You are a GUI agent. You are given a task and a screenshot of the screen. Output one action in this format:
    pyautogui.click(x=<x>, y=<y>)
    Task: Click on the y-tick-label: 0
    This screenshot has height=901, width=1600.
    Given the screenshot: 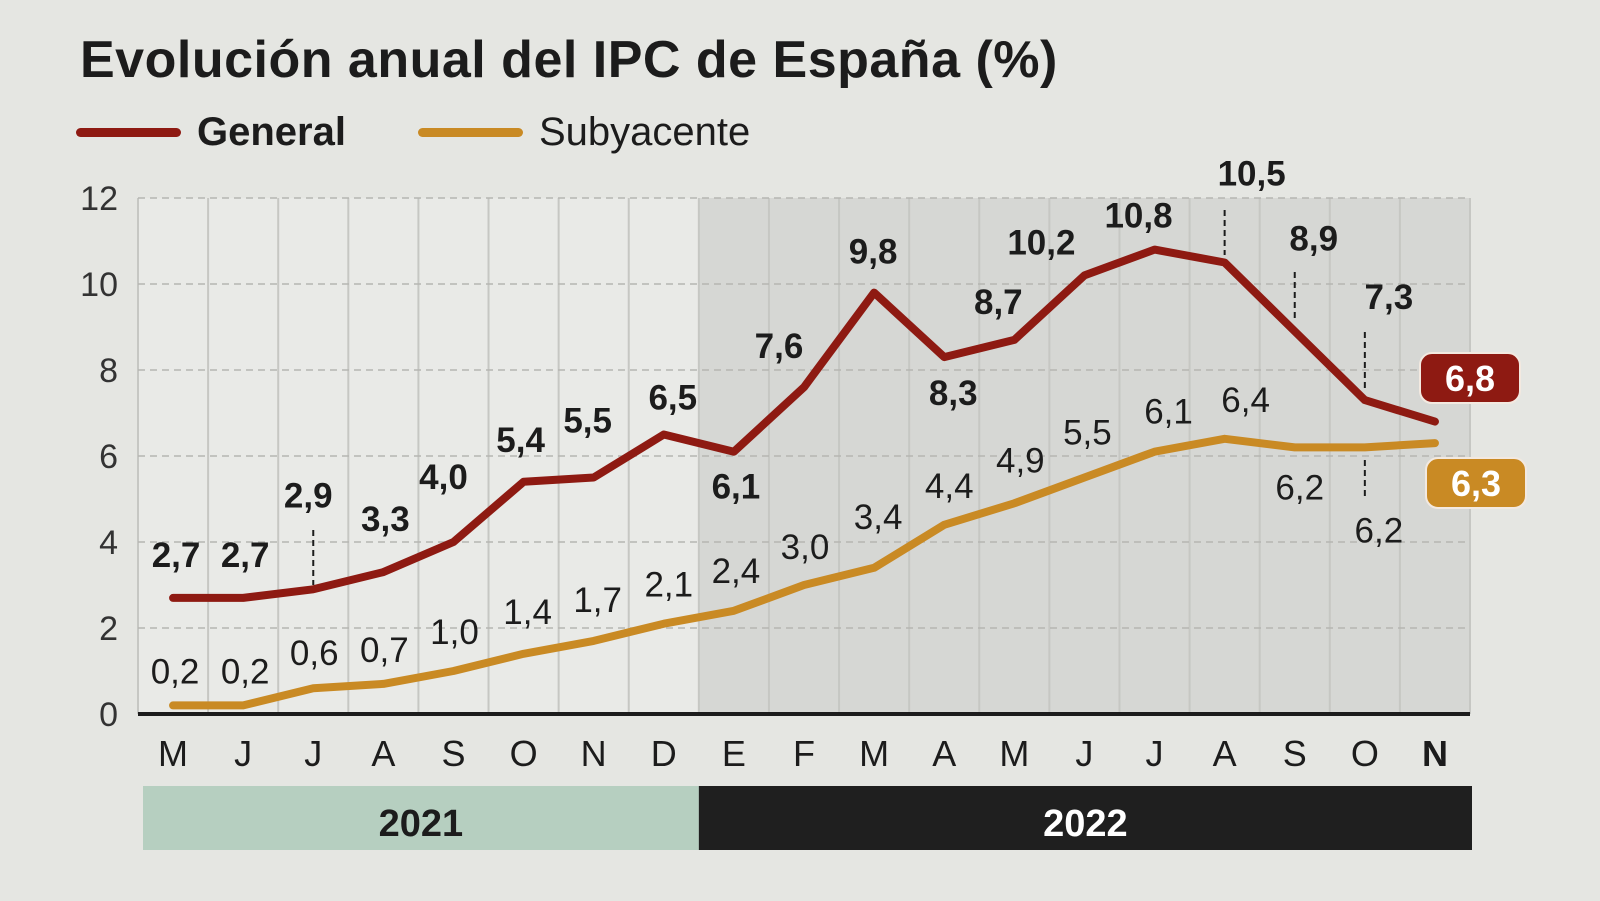 What is the action you would take?
    pyautogui.click(x=108, y=715)
    